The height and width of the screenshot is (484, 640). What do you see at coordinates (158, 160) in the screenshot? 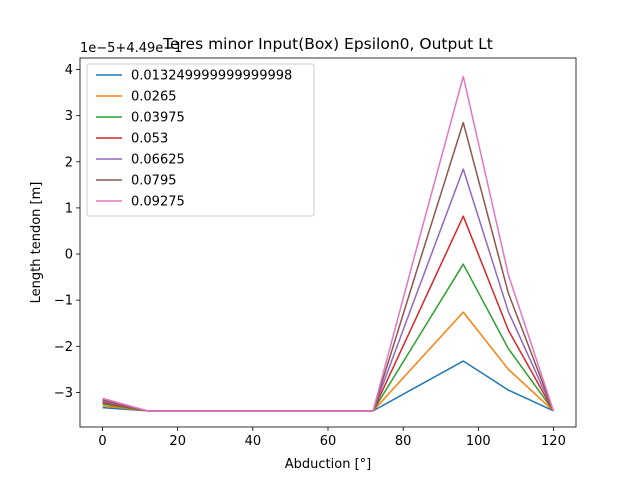
I see `legend-label: 0.06625` at bounding box center [158, 160].